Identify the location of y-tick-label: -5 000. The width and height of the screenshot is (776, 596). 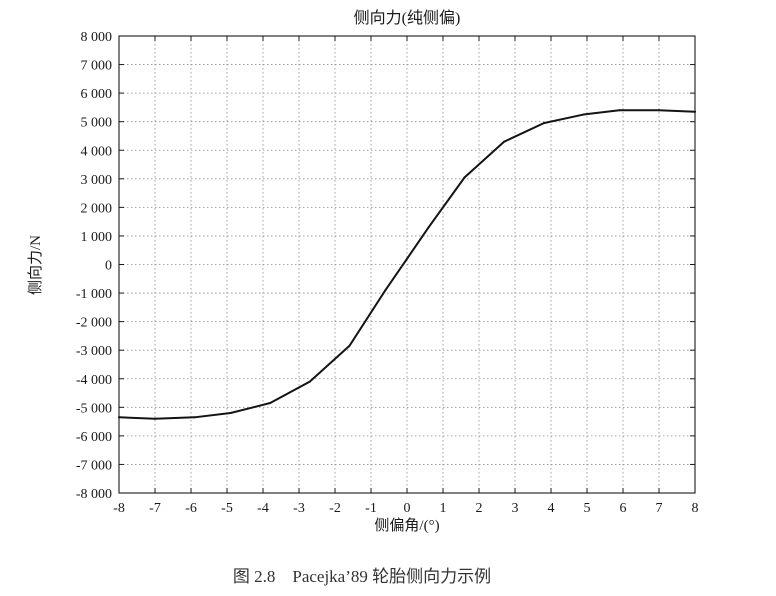
(94, 408).